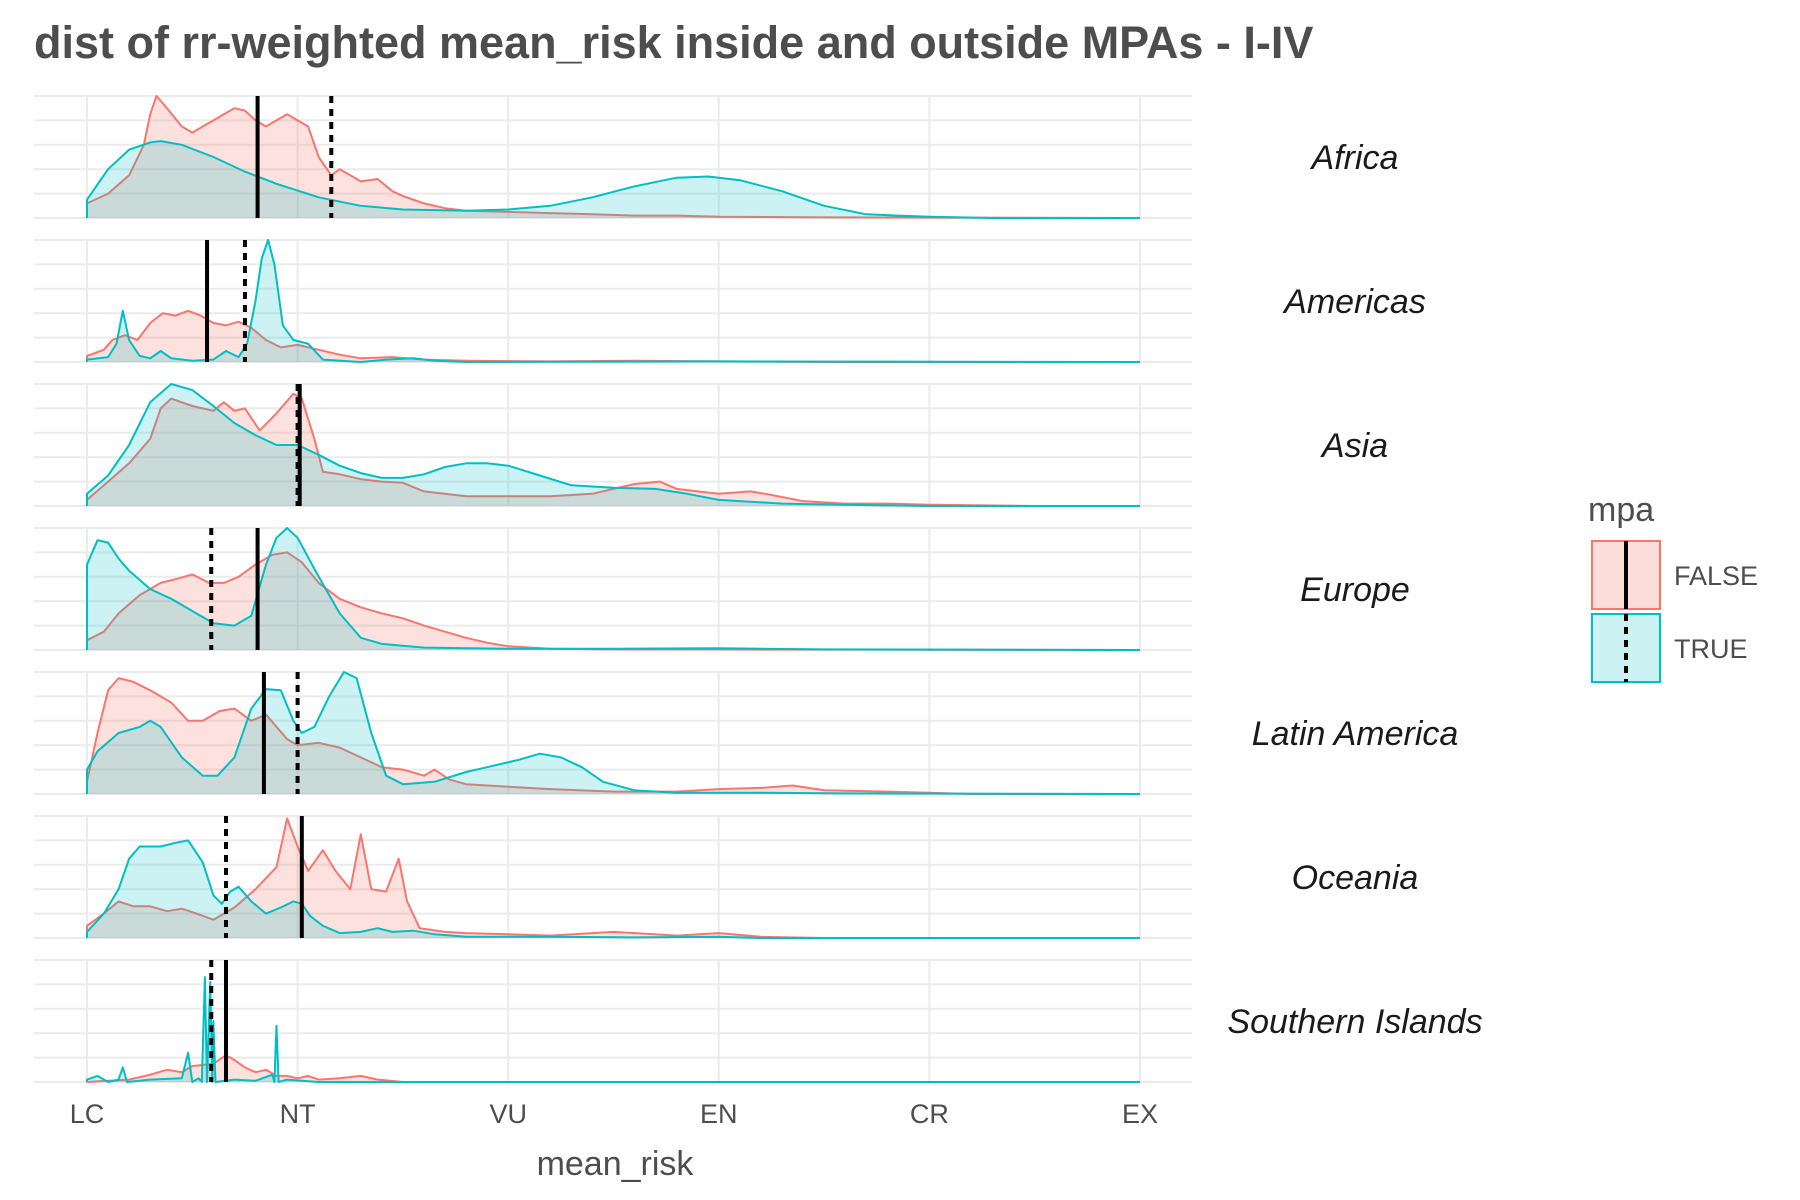  What do you see at coordinates (1626, 648) in the screenshot?
I see `legend-key-true` at bounding box center [1626, 648].